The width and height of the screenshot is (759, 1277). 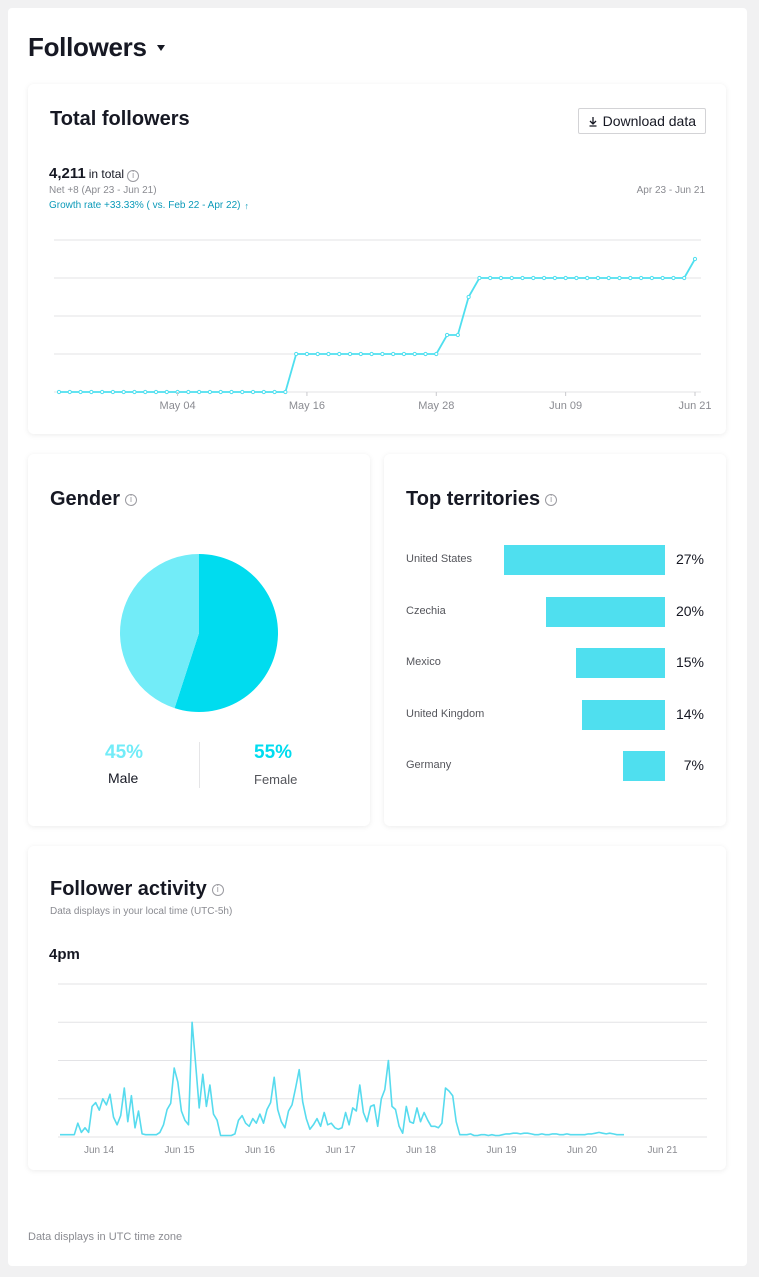 I want to click on total-value: 4,211, so click(x=67, y=173).